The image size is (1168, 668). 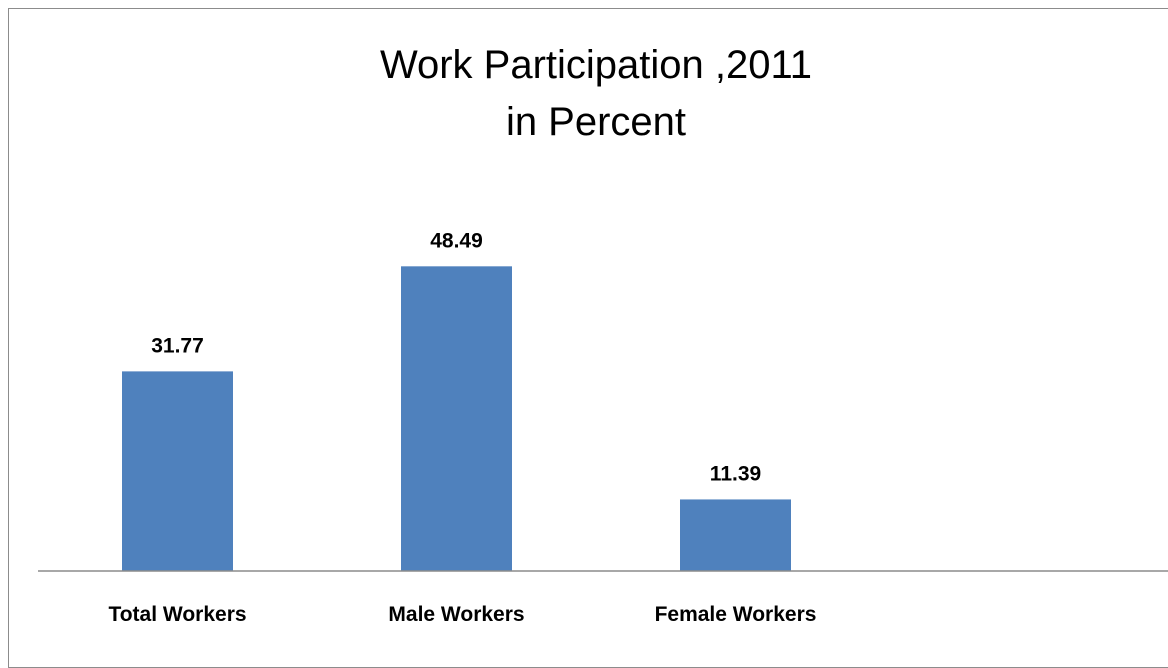 I want to click on category-label-total-workers: Total Workers, so click(x=177, y=614).